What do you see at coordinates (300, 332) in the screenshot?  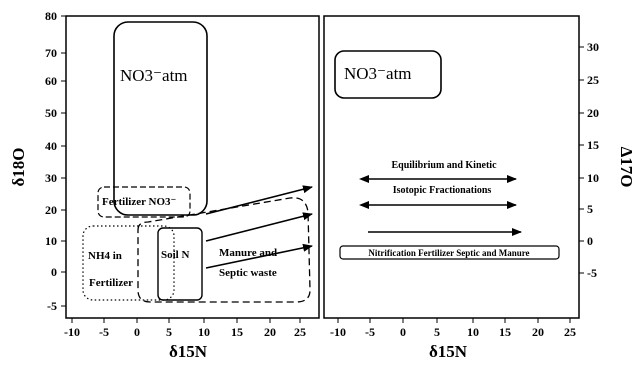 I see `left-x-tick-label: 25` at bounding box center [300, 332].